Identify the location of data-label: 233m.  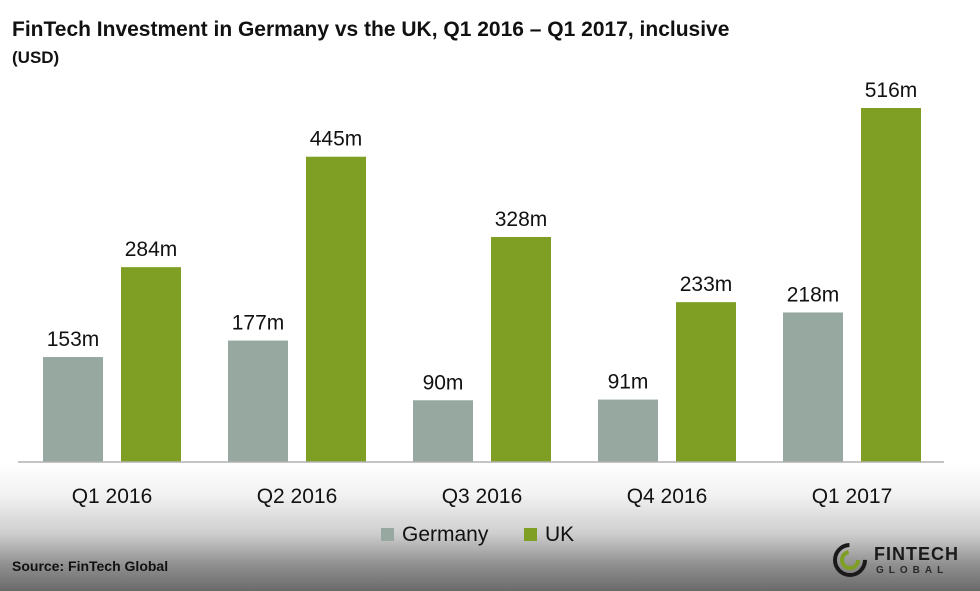
(706, 284).